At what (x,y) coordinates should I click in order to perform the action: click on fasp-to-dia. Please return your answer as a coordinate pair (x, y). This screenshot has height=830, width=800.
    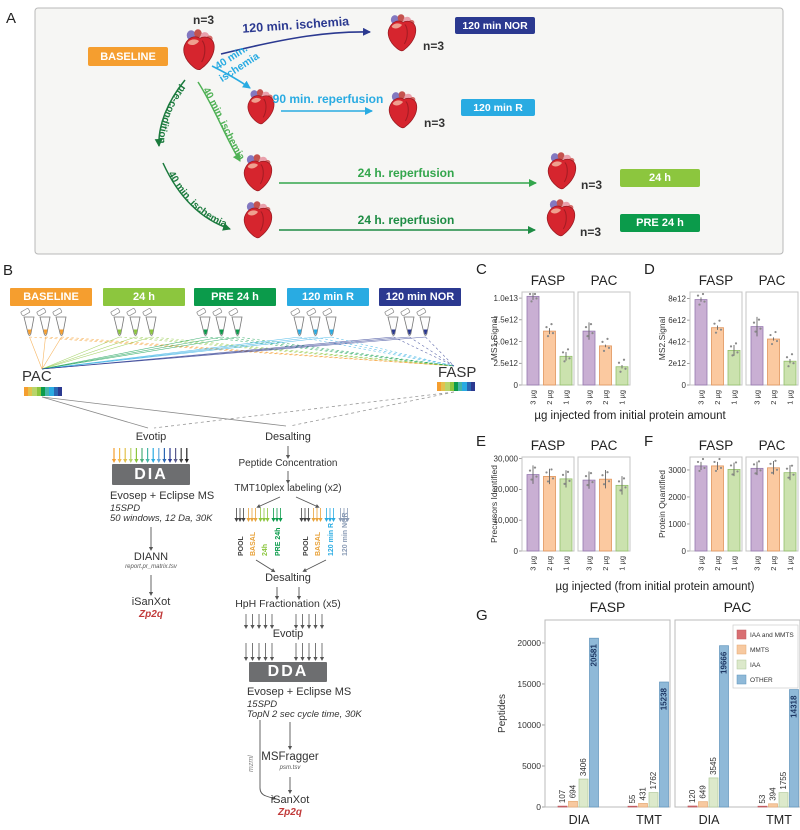
    Looking at the image, I should click on (304, 410).